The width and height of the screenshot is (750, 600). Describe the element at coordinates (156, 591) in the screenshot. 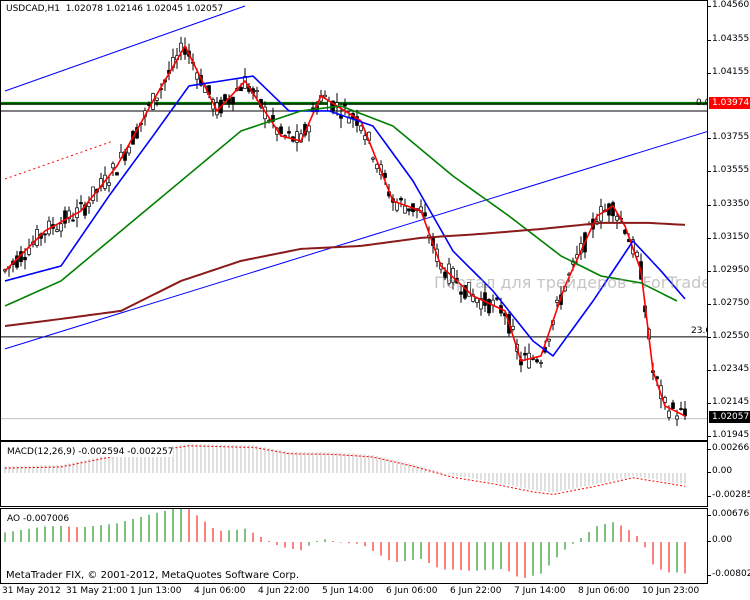

I see `time-axis-label: 1 Jun 13:00` at that location.